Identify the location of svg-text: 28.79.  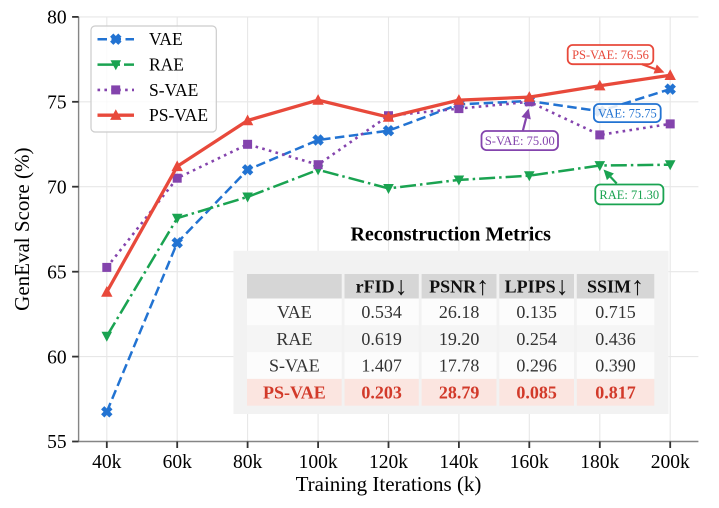
(459, 393).